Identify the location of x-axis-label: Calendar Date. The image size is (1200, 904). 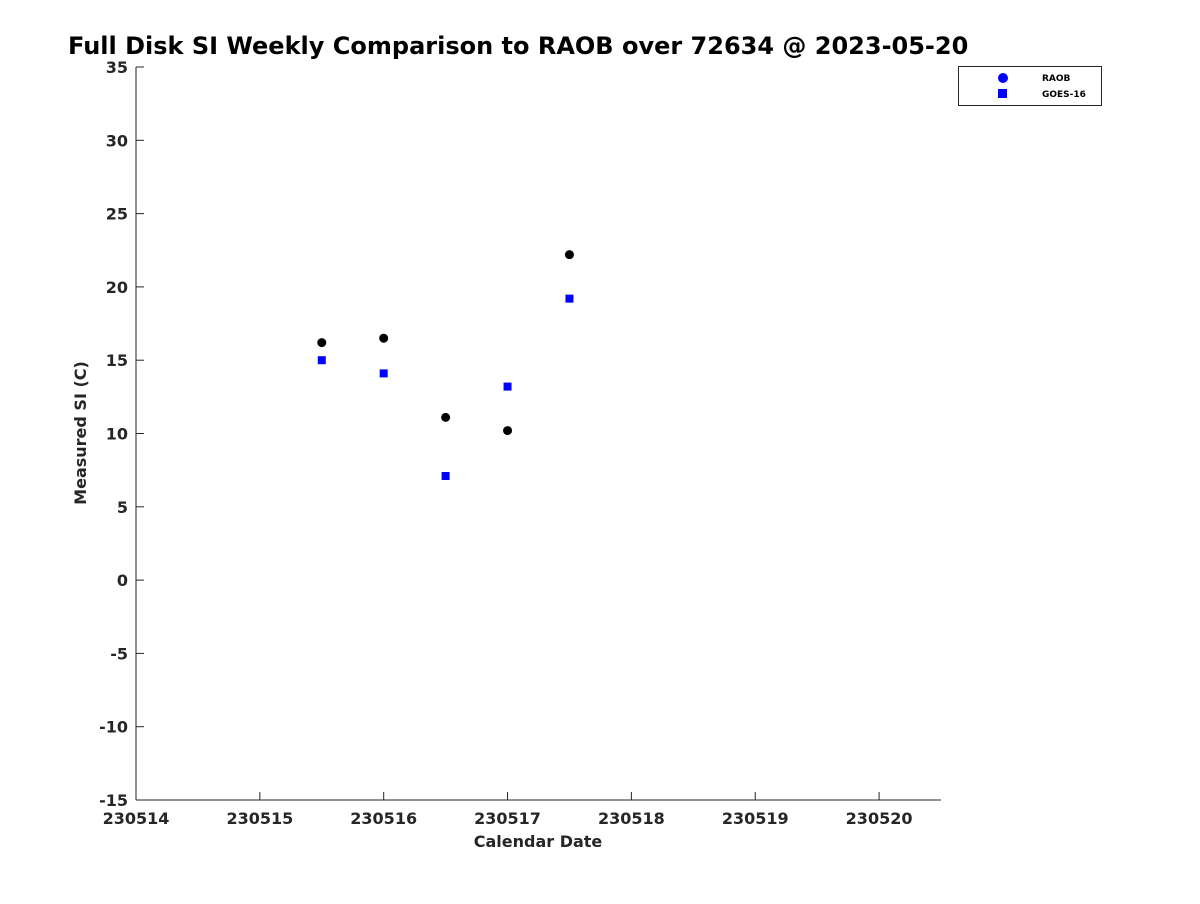
(538, 841).